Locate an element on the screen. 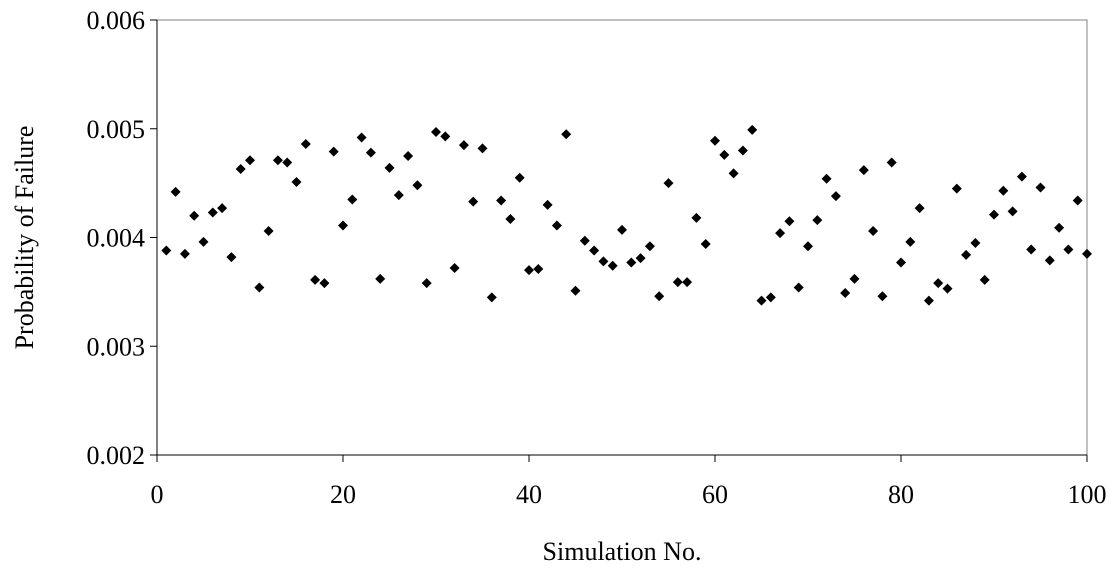 The image size is (1115, 572). x-tick-label: 100 is located at coordinates (1087, 494).